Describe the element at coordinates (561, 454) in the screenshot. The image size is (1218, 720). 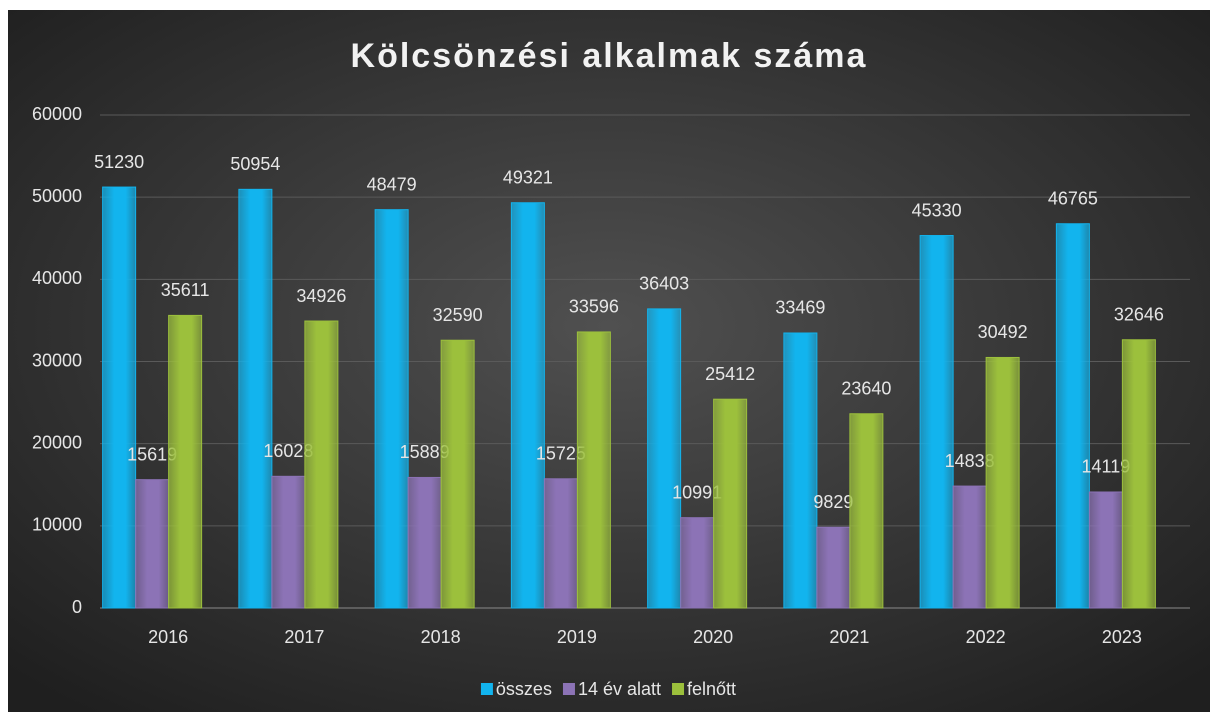
I see `data-label: 15725` at that location.